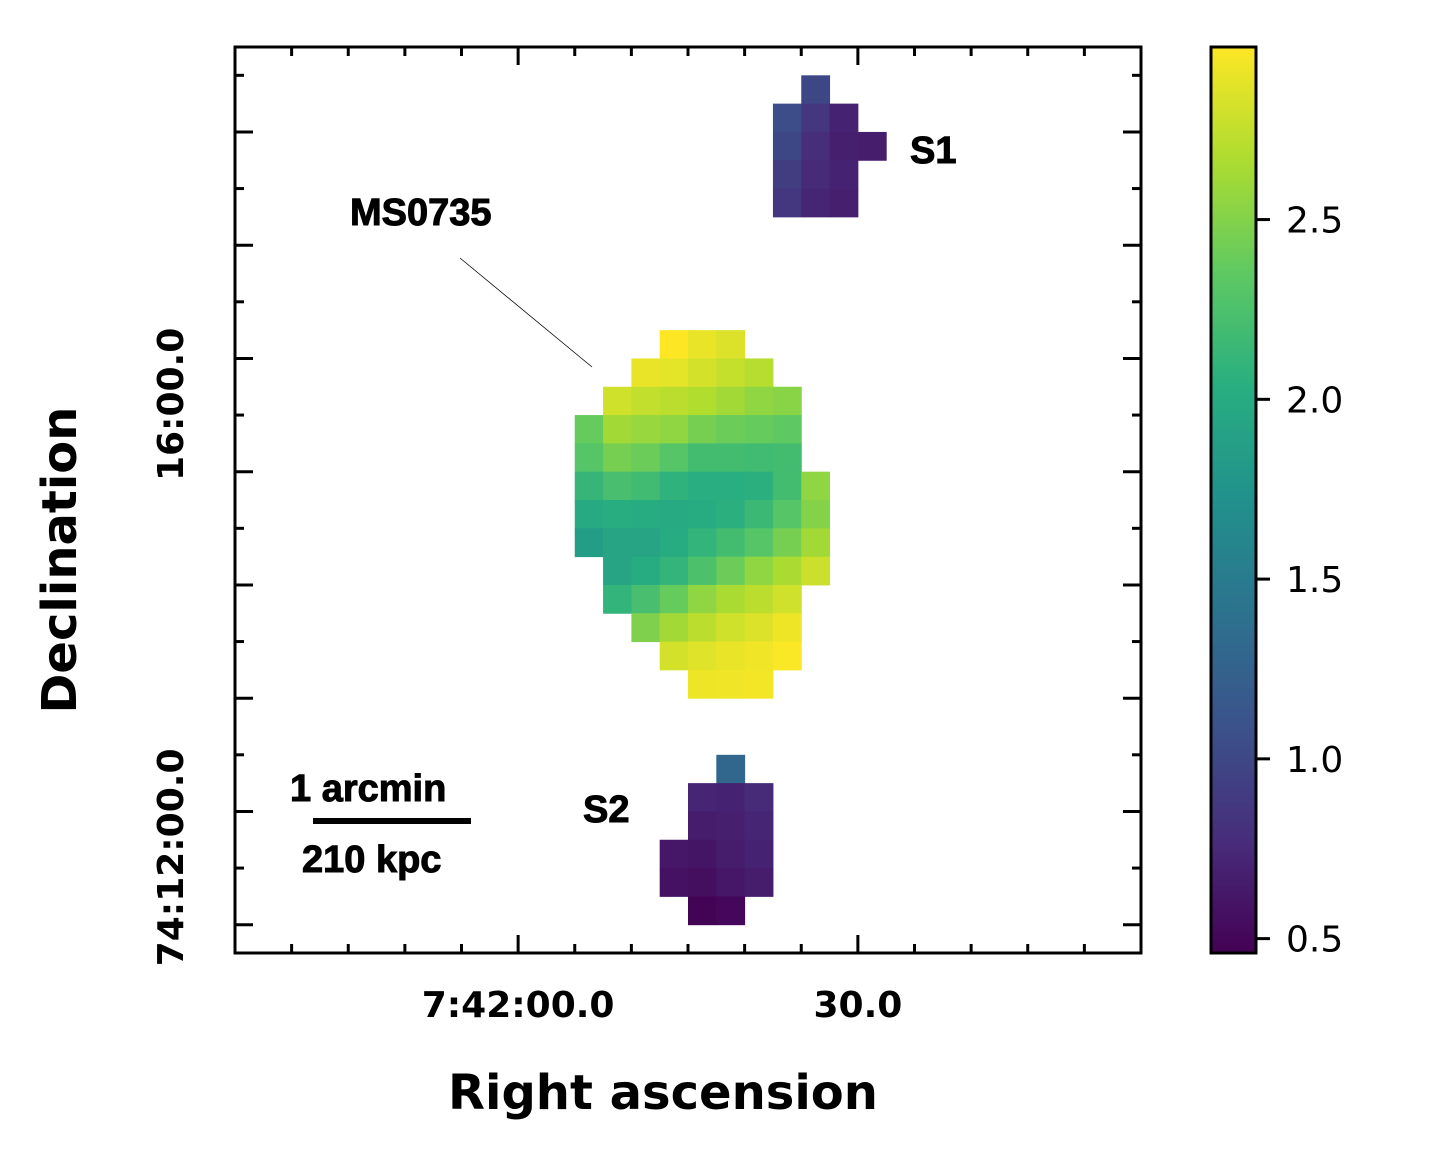 Image resolution: width=1432 pixels, height=1168 pixels. I want to click on colorbar-tick-label: 1.0, so click(1314, 760).